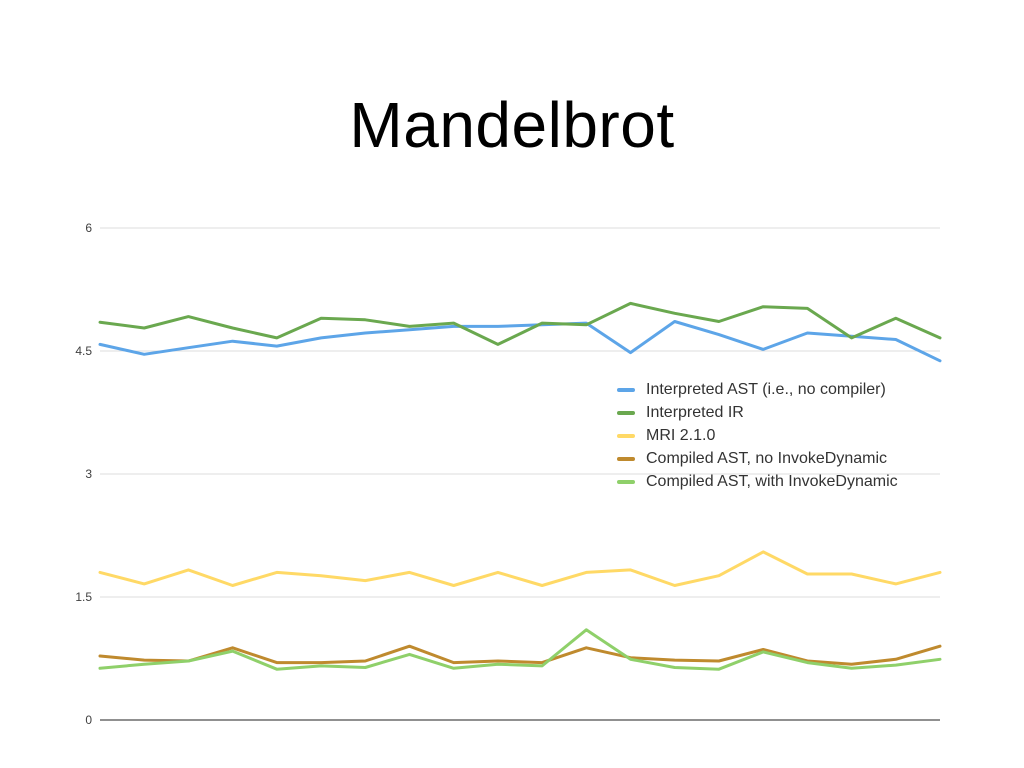 This screenshot has width=1024, height=768. What do you see at coordinates (83, 351) in the screenshot?
I see `y-tick-label: 4.5` at bounding box center [83, 351].